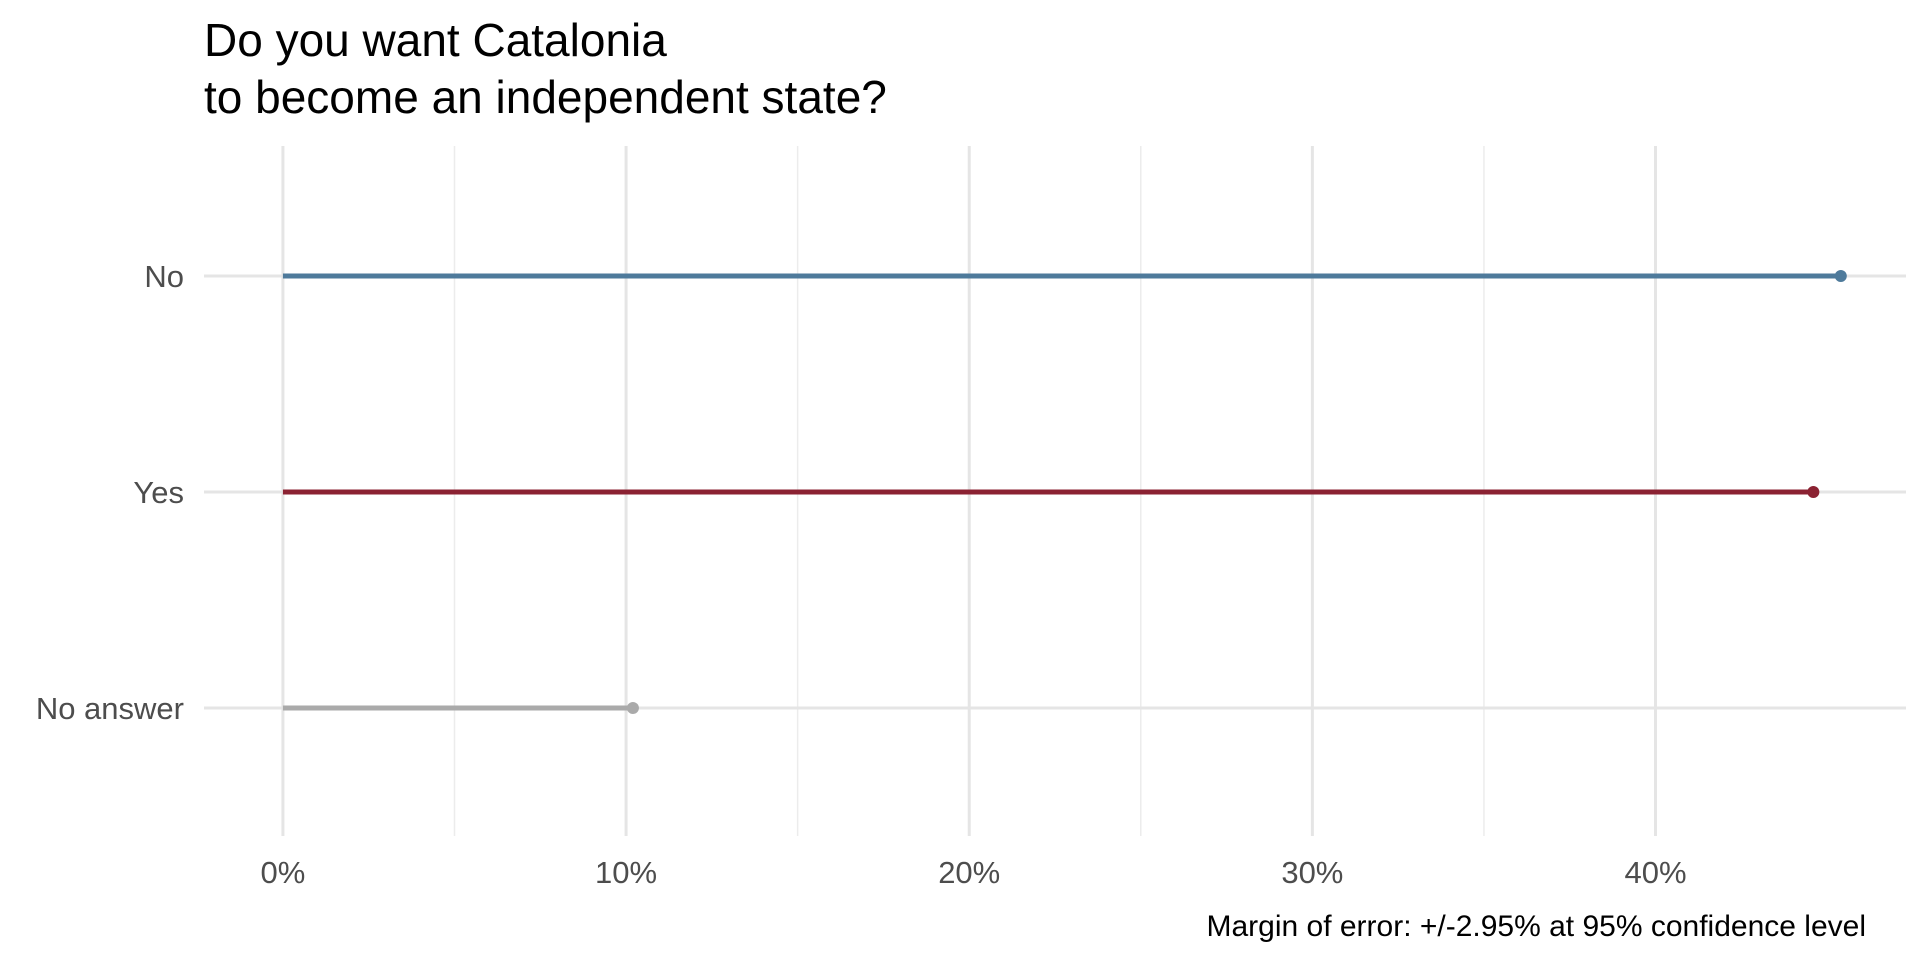 This screenshot has width=1920, height=960. I want to click on lollipop-point-no-answer, so click(632, 708).